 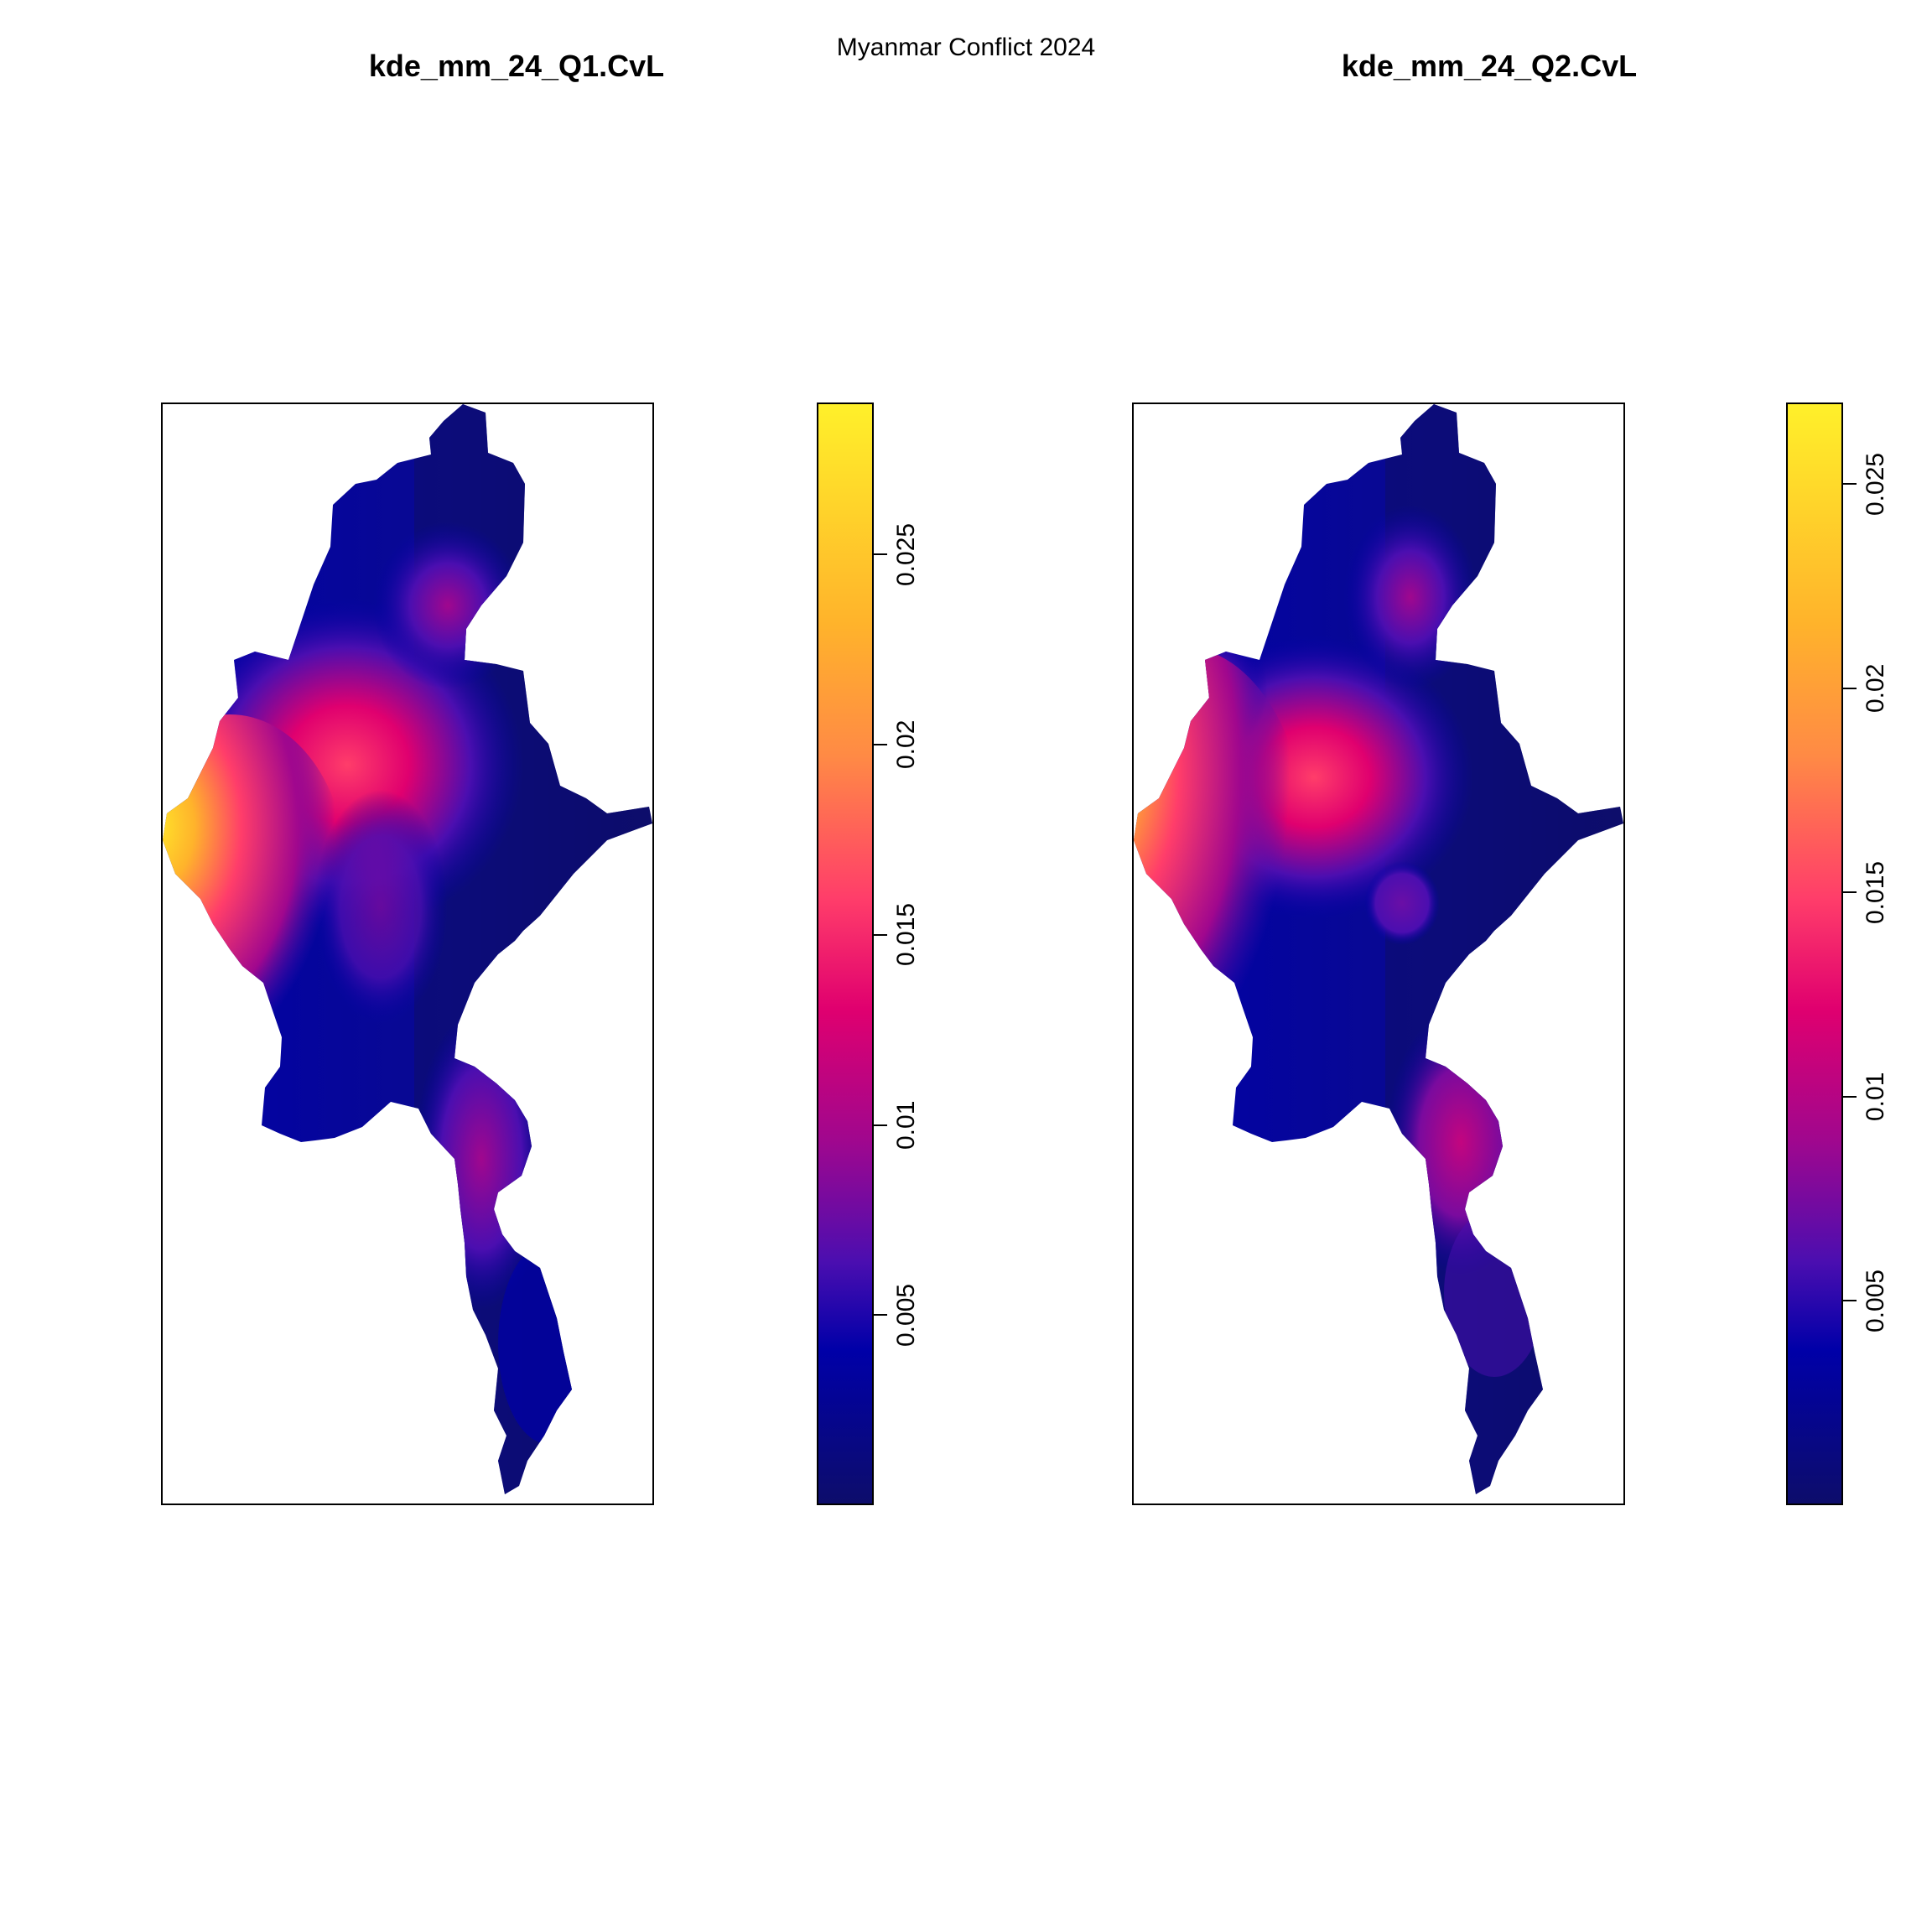 I want to click on color-legend-q1, so click(x=845, y=953).